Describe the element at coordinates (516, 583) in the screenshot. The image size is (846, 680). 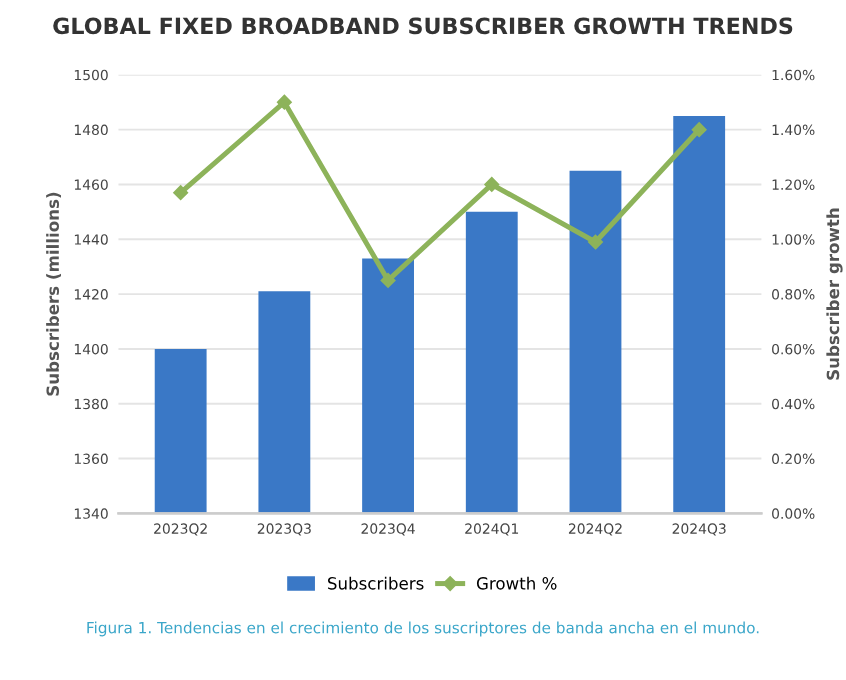
I see `legend-label: Growth %` at that location.